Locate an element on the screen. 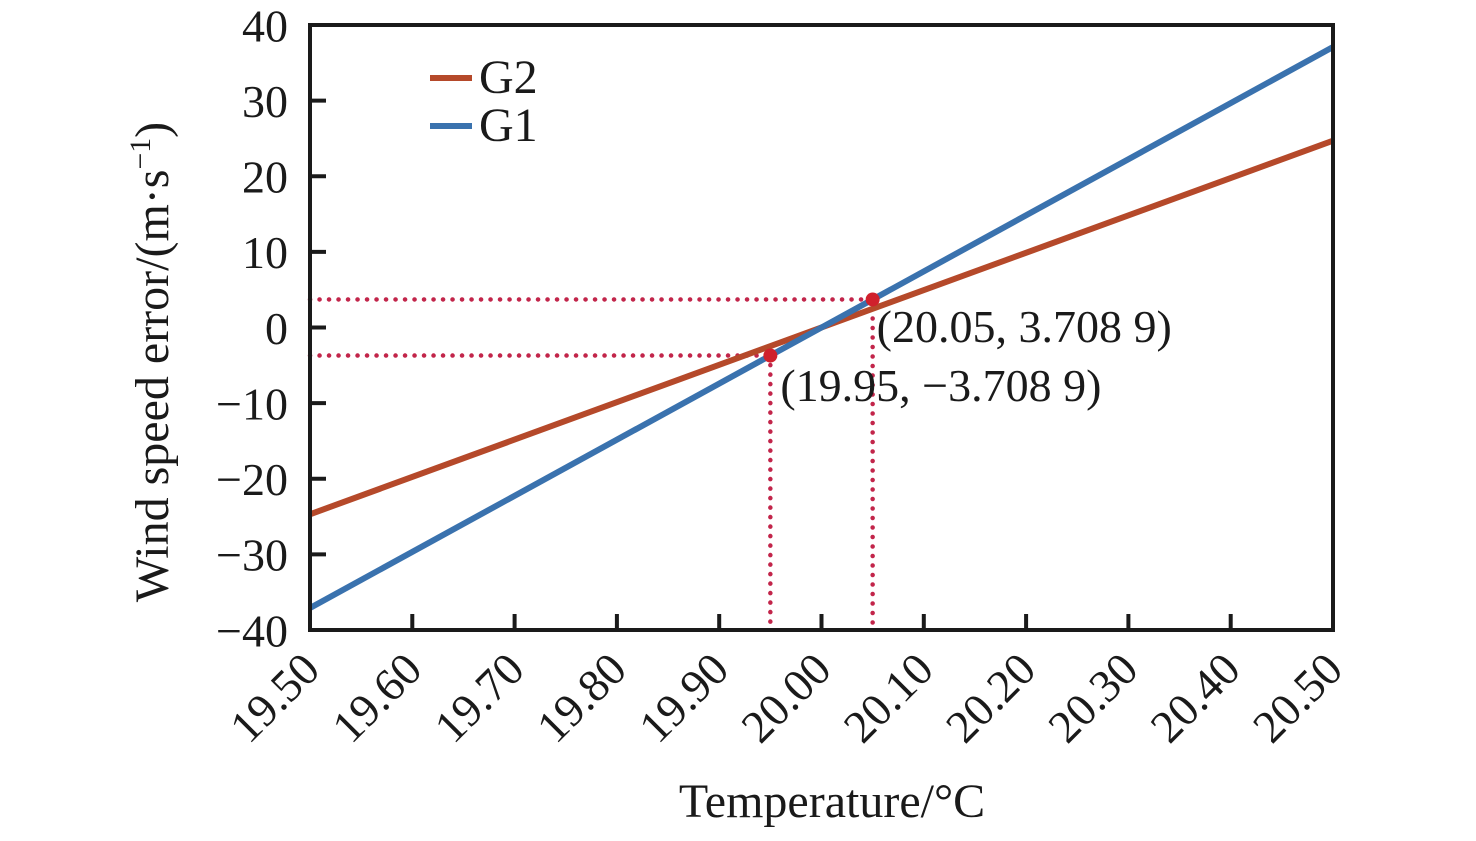  x-tick-label-4: 19.90 is located at coordinates (683, 697).